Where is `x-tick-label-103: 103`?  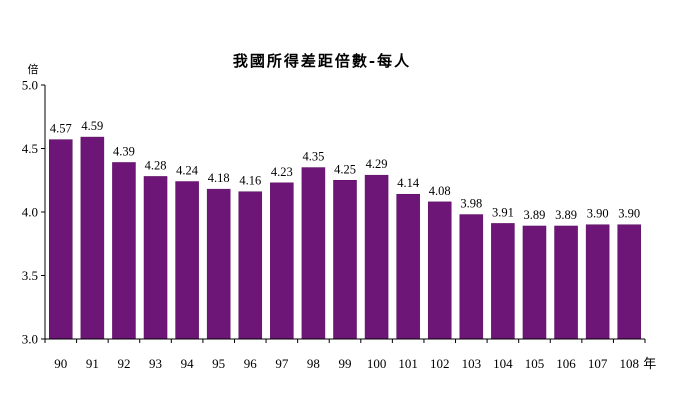 x-tick-label-103: 103 is located at coordinates (472, 363).